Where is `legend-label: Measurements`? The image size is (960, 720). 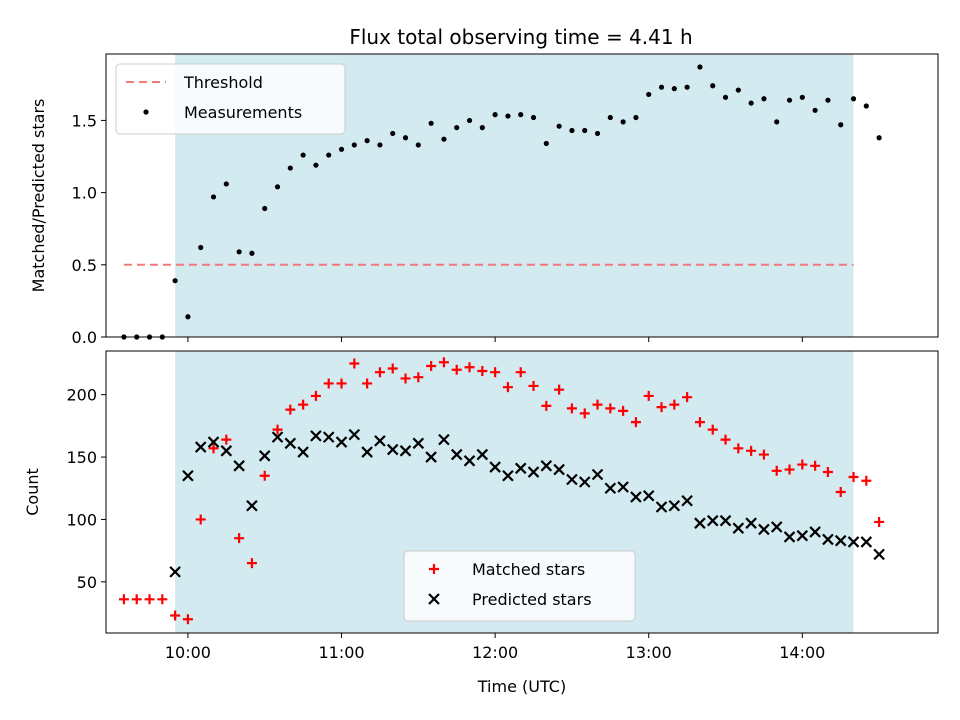
legend-label: Measurements is located at coordinates (243, 112).